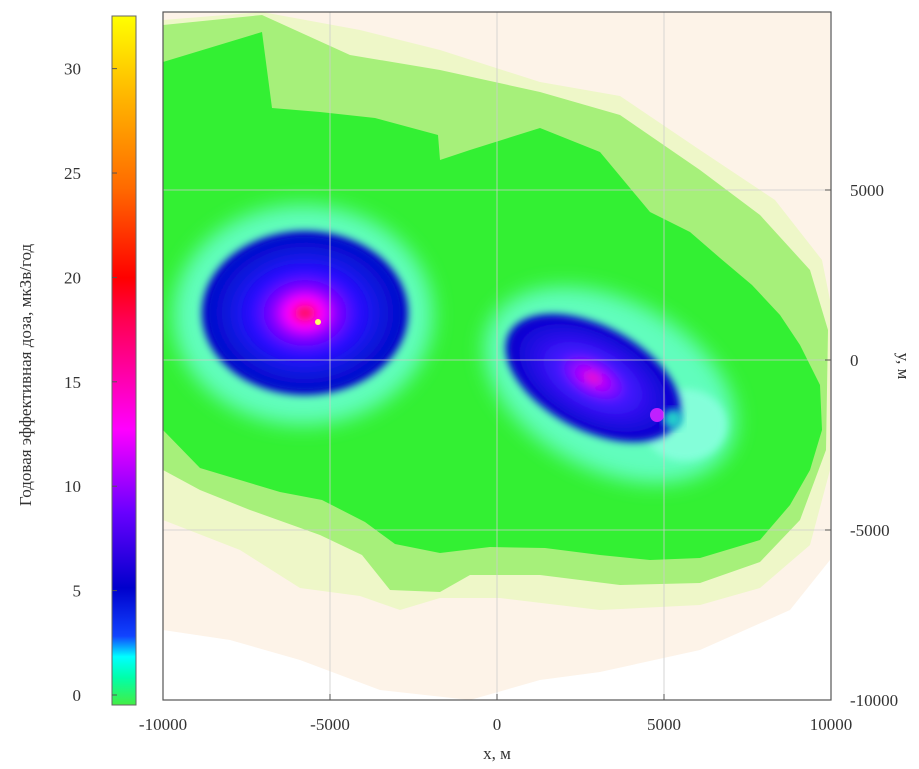  I want to click on colorbar-tick-label: 5, so click(77, 591).